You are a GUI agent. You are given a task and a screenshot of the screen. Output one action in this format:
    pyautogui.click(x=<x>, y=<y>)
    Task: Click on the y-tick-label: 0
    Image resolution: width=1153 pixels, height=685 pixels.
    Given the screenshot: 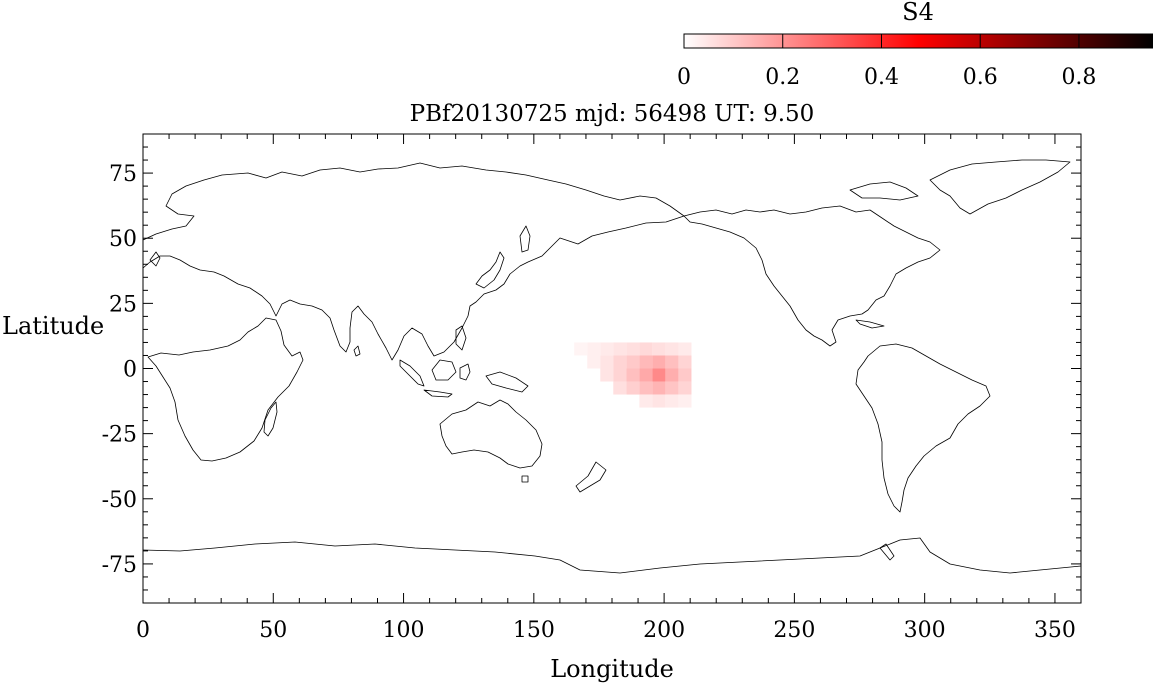 What is the action you would take?
    pyautogui.click(x=130, y=370)
    